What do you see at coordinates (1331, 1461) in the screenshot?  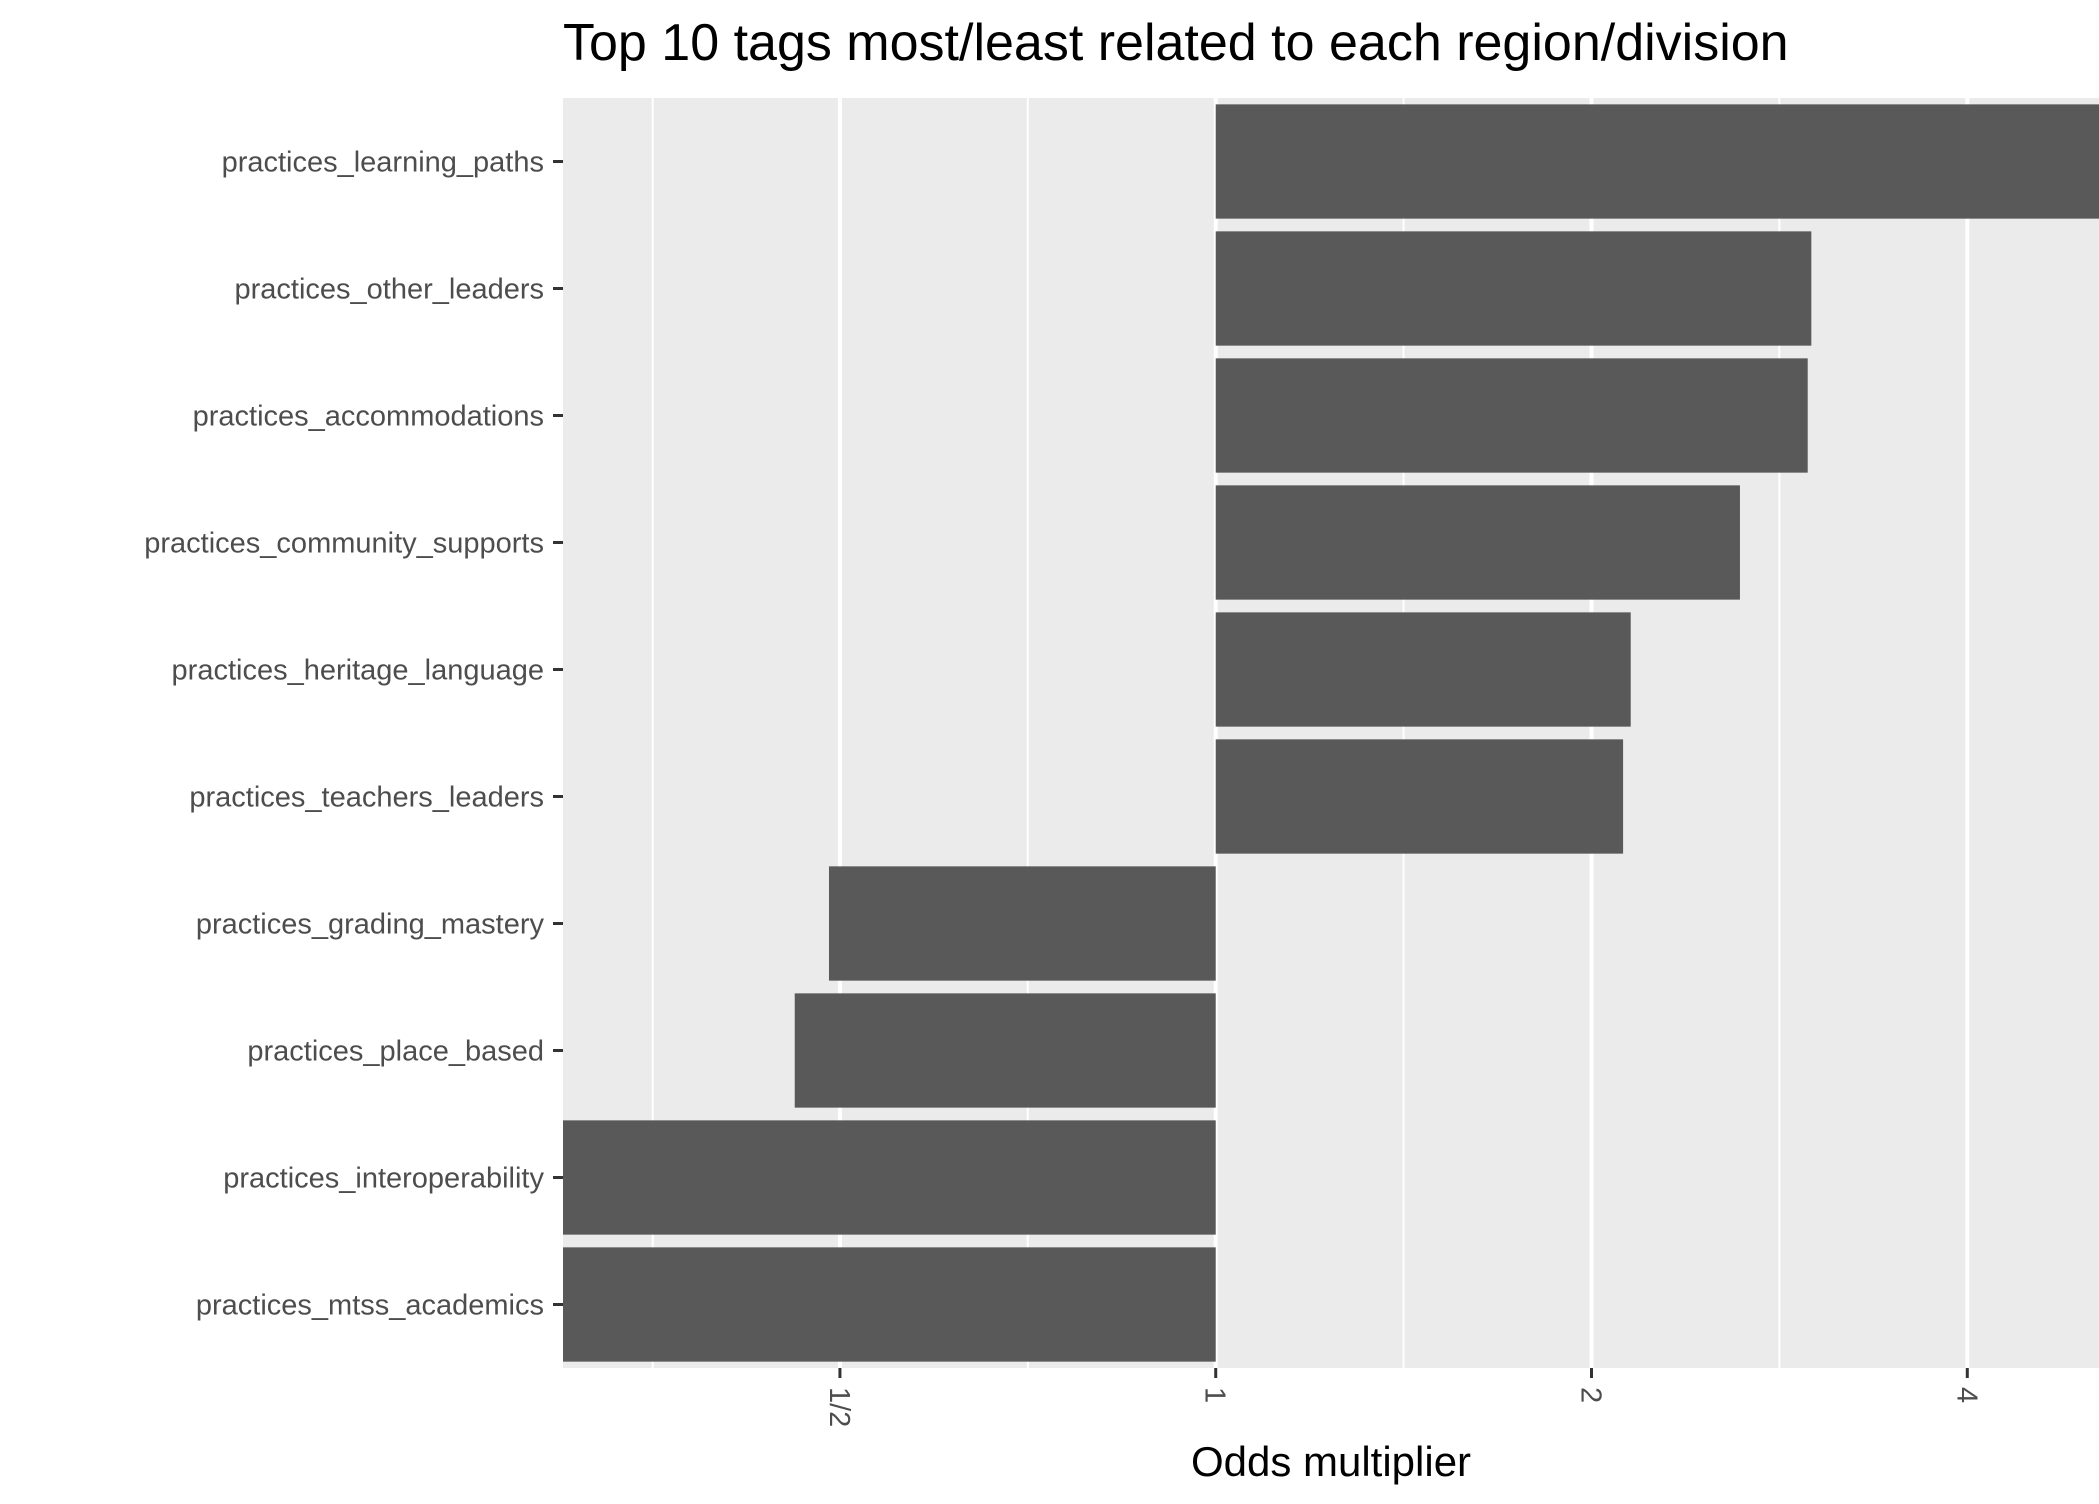 I see `x-axis-title: Odds multiplier` at bounding box center [1331, 1461].